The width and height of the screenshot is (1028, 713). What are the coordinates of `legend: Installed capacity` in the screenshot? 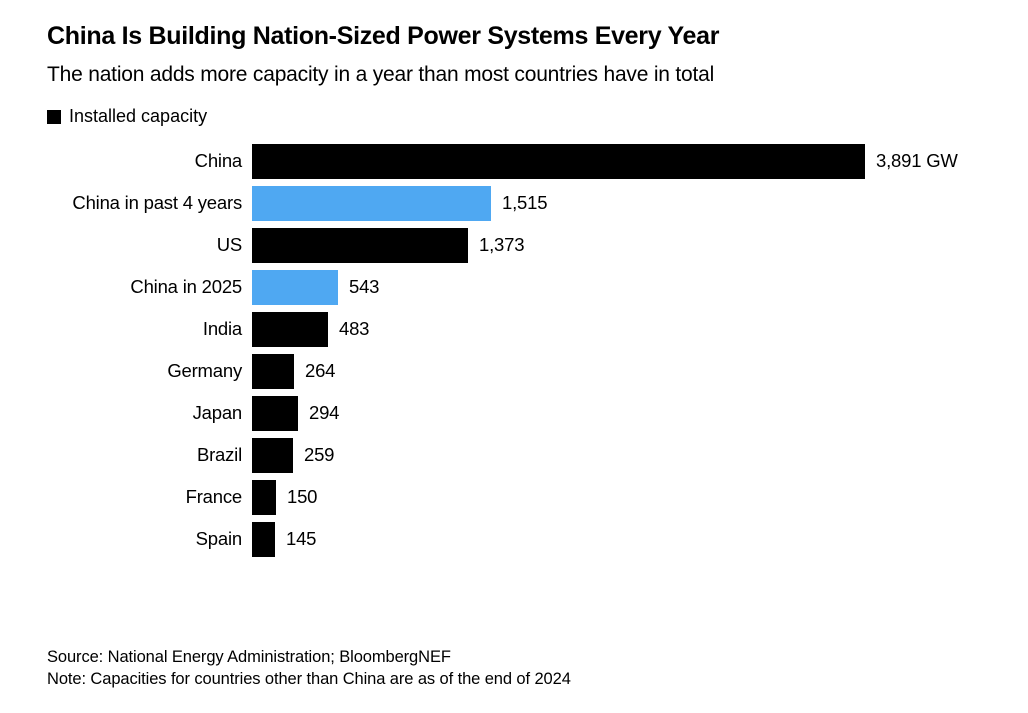 It's located at (514, 116).